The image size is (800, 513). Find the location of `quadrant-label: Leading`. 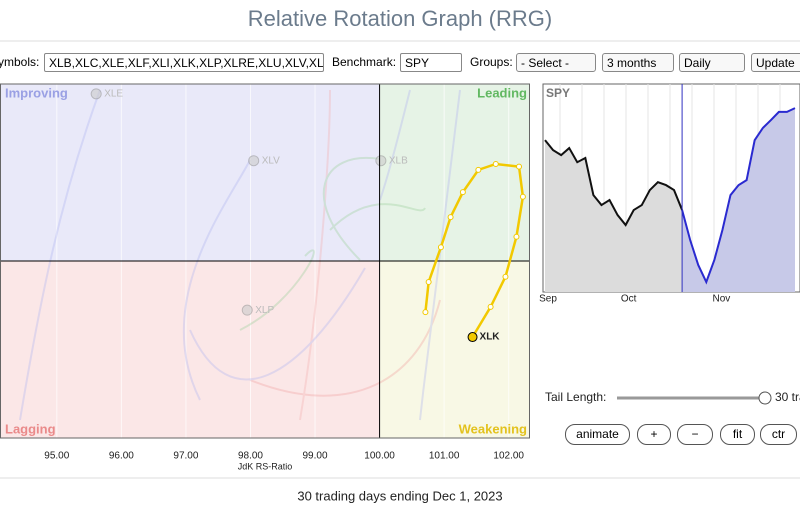

quadrant-label: Leading is located at coordinates (502, 92).